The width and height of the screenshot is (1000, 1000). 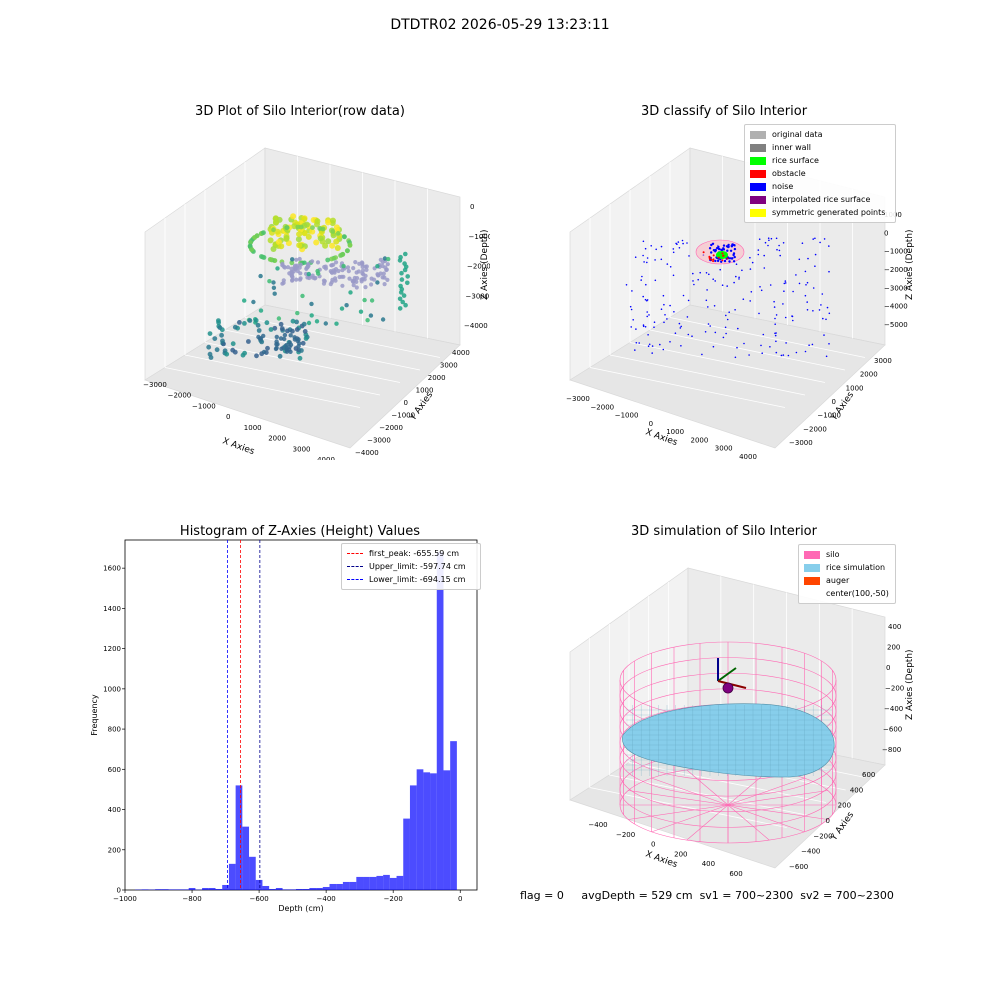 I want to click on panel1-zlabel: Z Axies (Depth), so click(x=485, y=264).